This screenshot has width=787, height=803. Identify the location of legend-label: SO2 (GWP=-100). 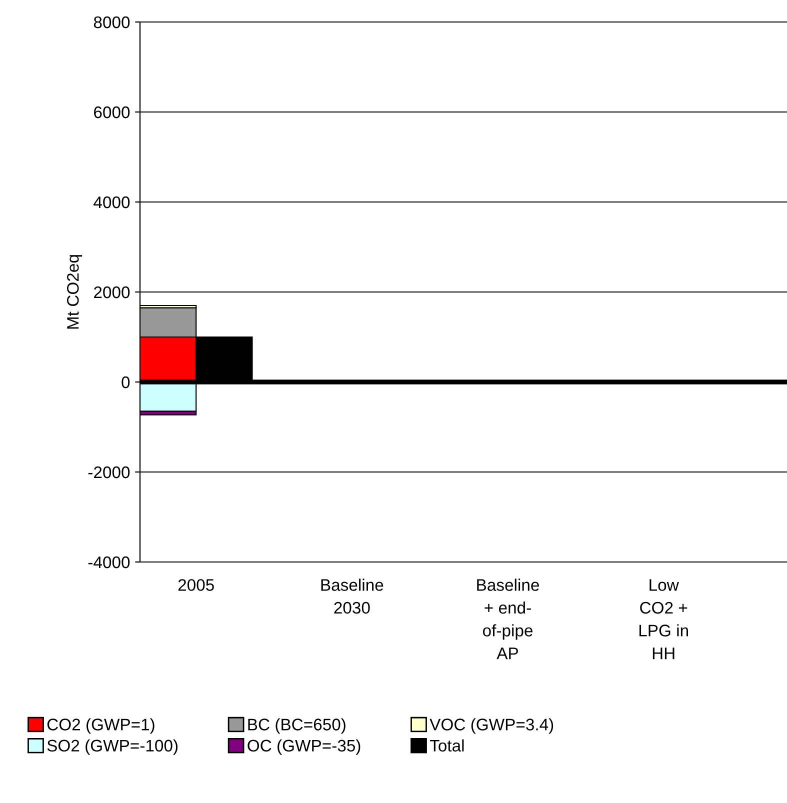
(112, 747).